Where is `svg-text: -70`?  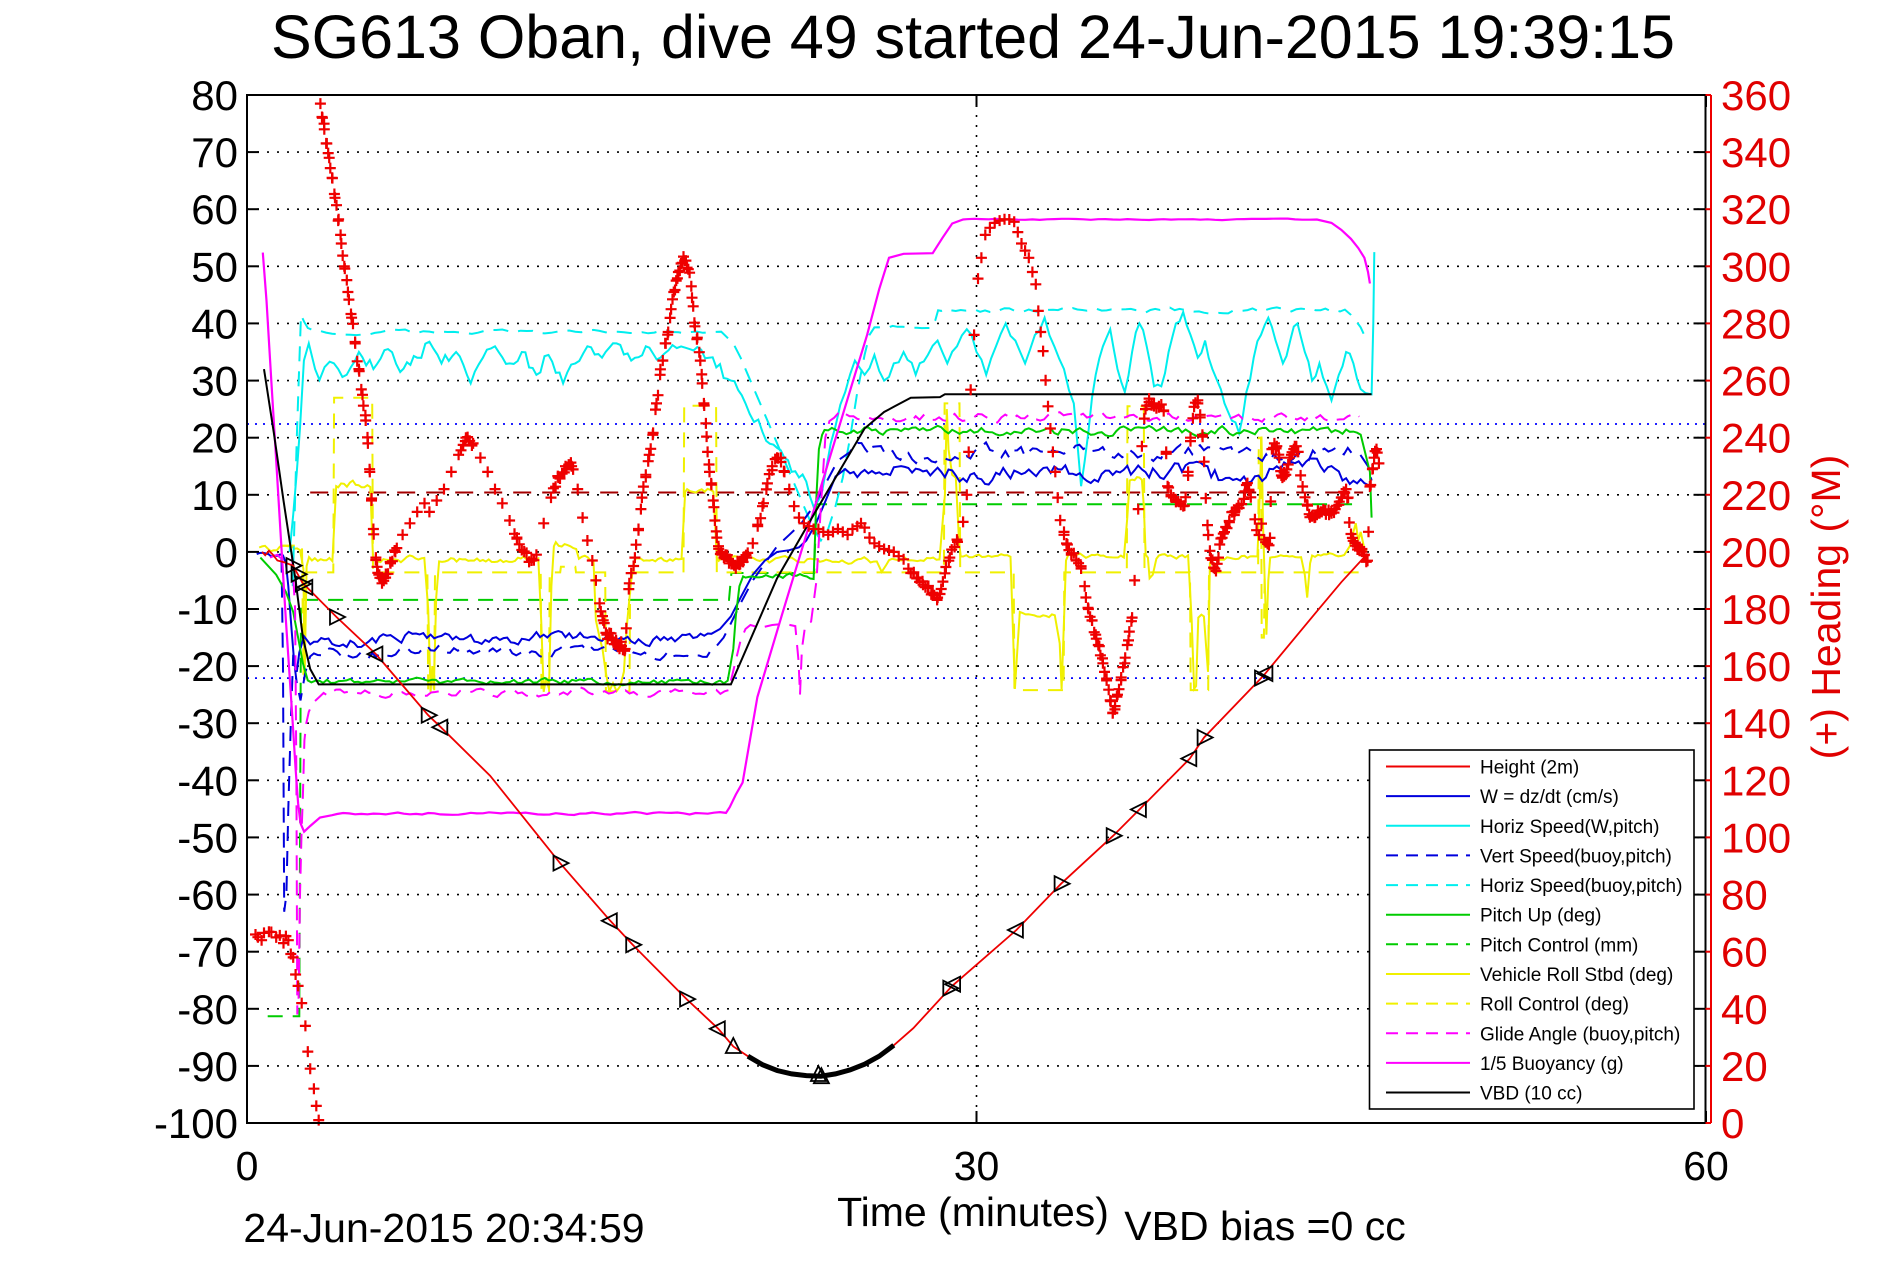
svg-text: -70 is located at coordinates (207, 952).